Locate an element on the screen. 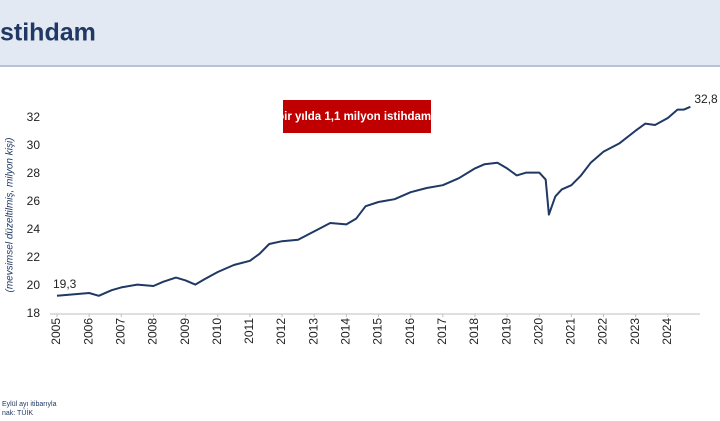 This screenshot has height=421, width=720. y-tick-label: 28 is located at coordinates (34, 173).